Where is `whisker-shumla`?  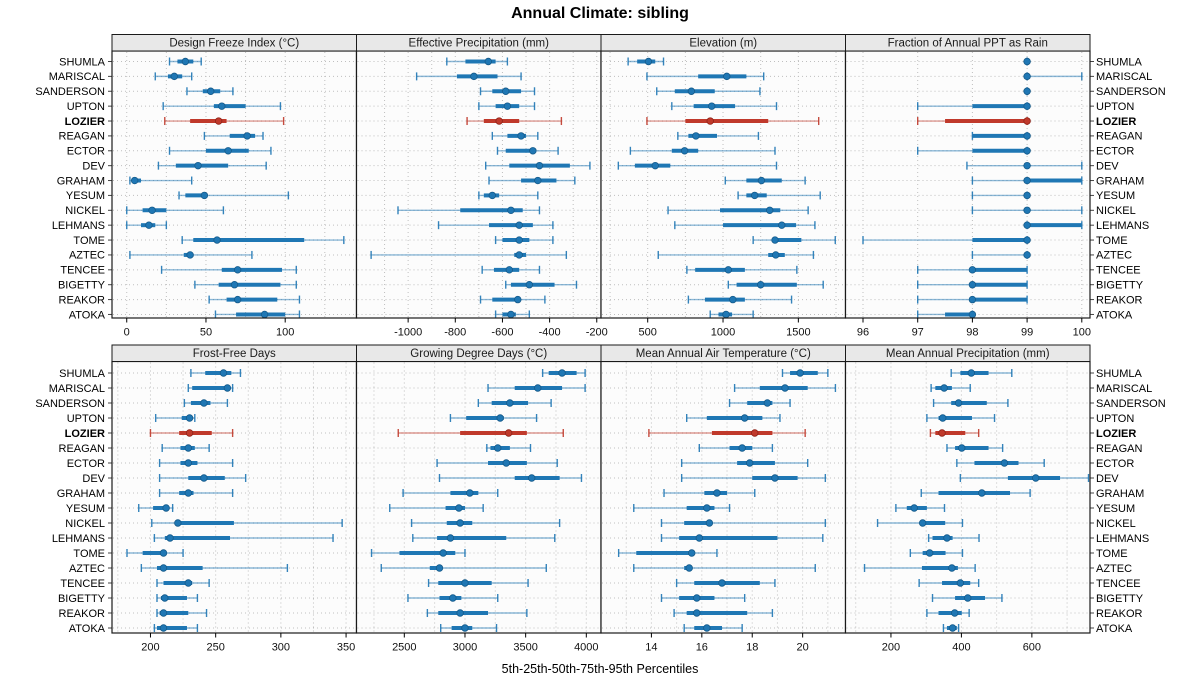 whisker-shumla is located at coordinates (185, 61).